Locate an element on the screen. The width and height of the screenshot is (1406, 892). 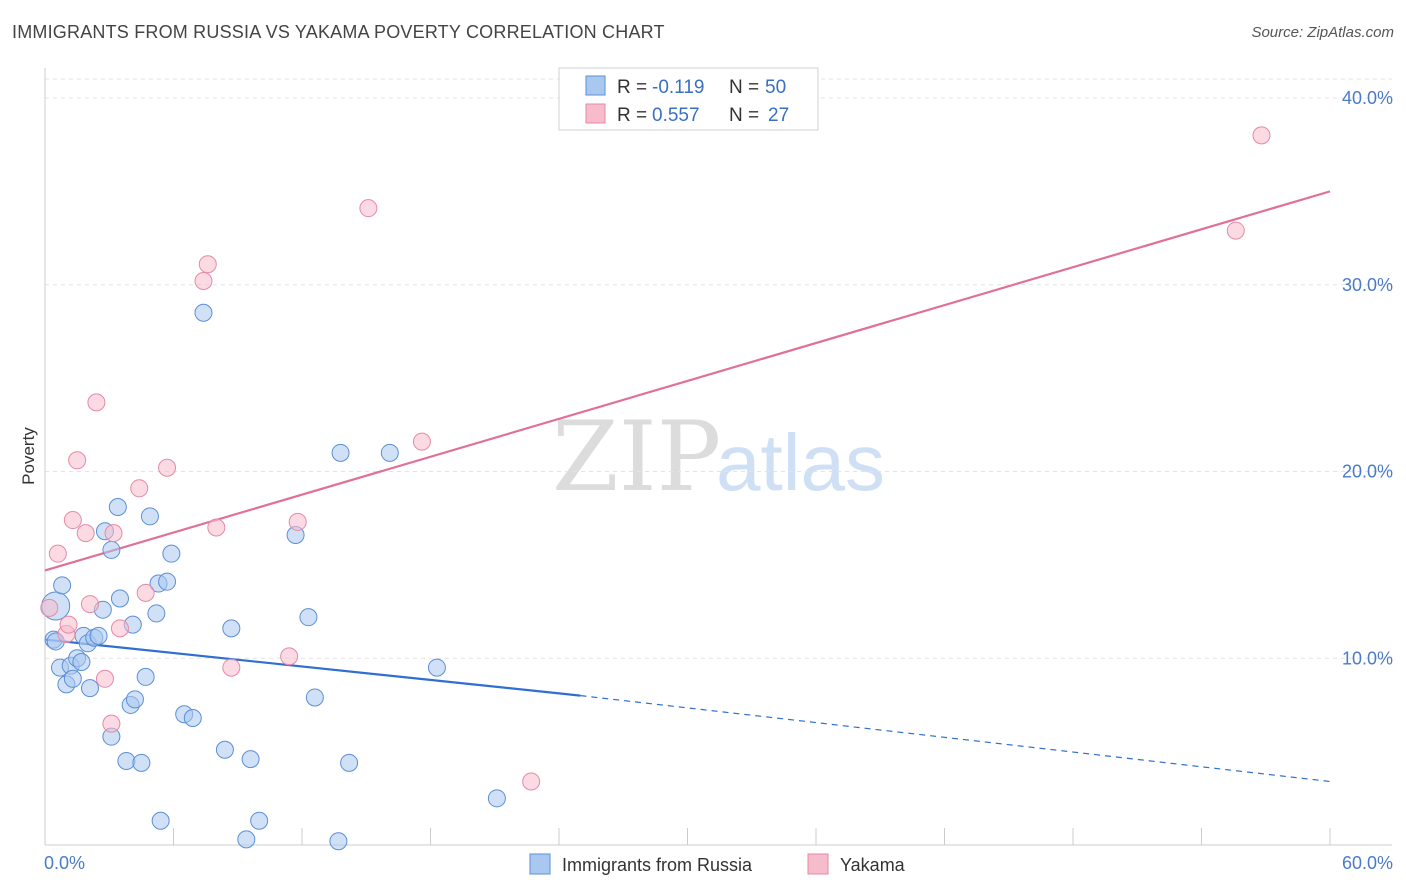
watermark-zip: ZIP is located at coordinates (636, 457).